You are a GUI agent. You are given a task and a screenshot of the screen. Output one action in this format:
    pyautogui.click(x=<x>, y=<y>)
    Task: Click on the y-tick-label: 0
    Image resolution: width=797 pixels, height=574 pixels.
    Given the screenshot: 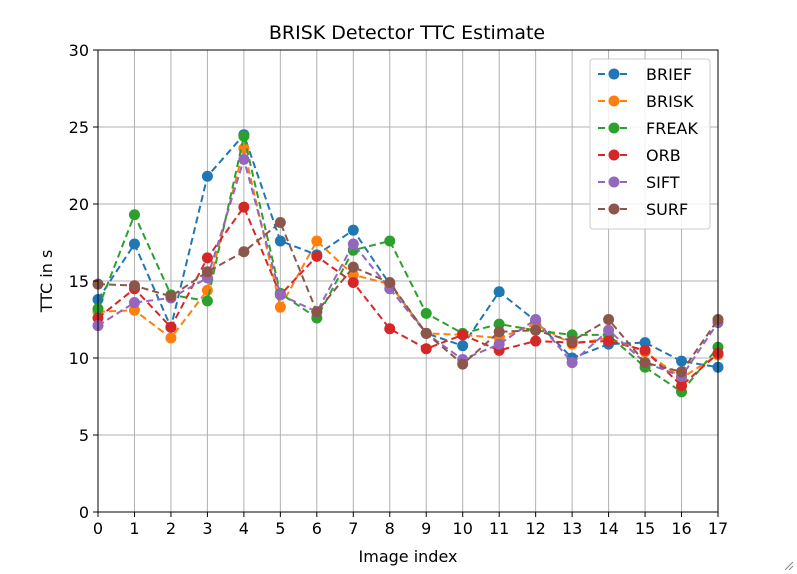 What is the action you would take?
    pyautogui.click(x=84, y=512)
    